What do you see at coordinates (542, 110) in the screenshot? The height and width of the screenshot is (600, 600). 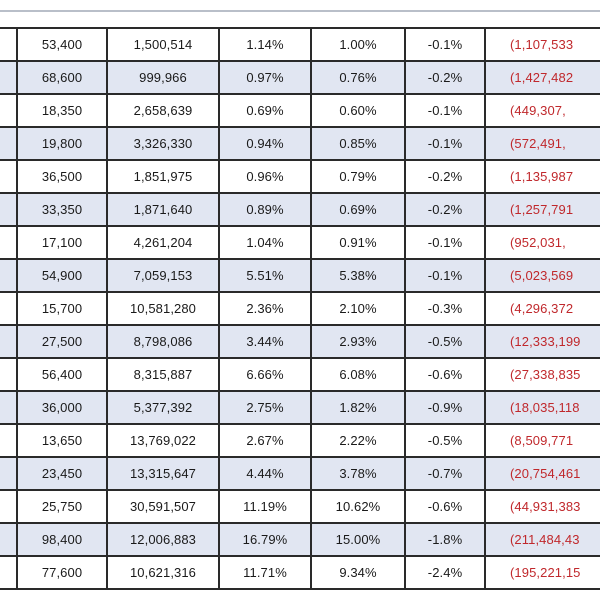 I see `cell-negative-value: (449,307,` at bounding box center [542, 110].